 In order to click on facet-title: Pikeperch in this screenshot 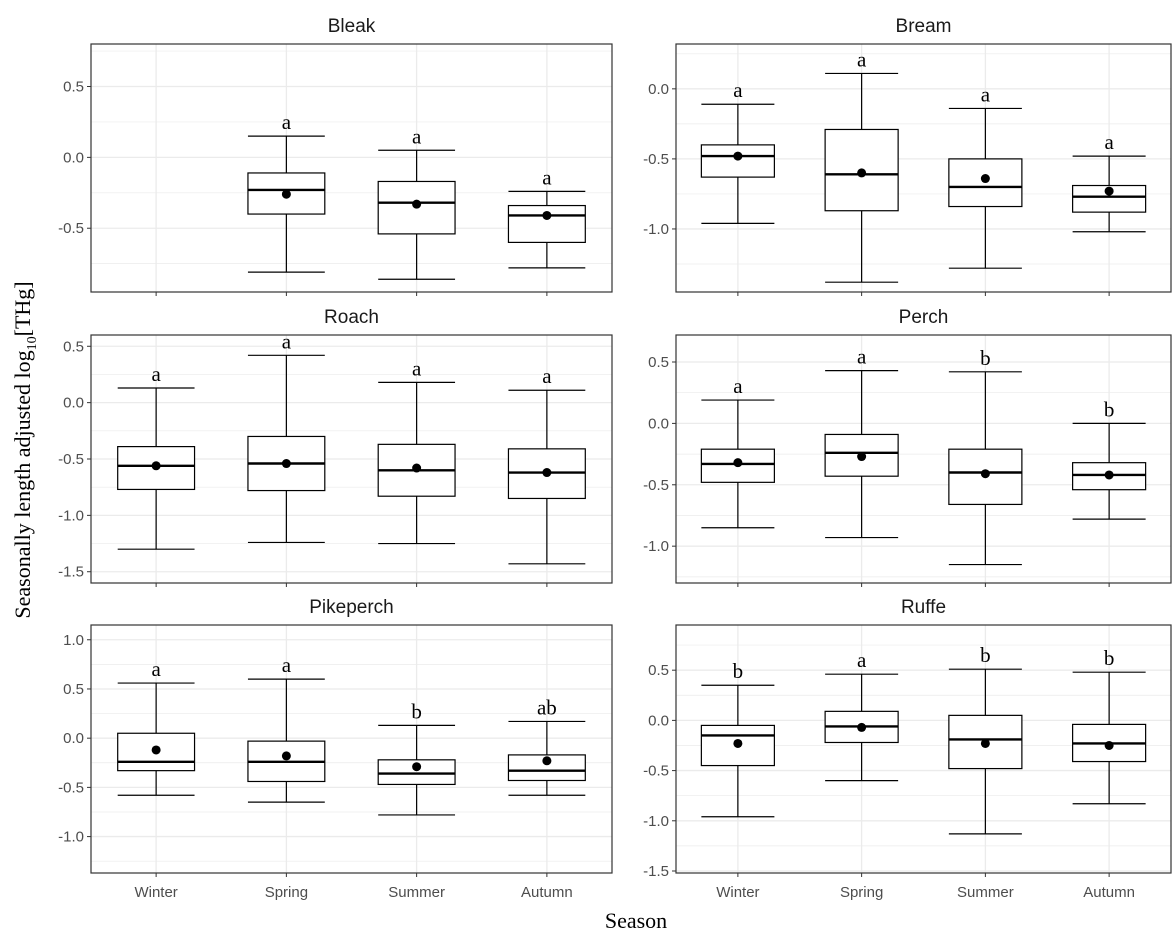, I will do `click(351, 607)`.